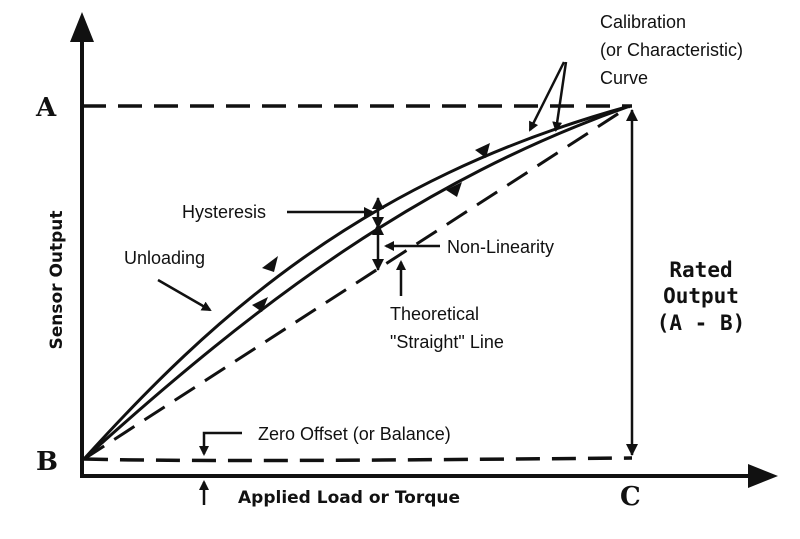  I want to click on zero-offset-dashed-line, so click(358, 459).